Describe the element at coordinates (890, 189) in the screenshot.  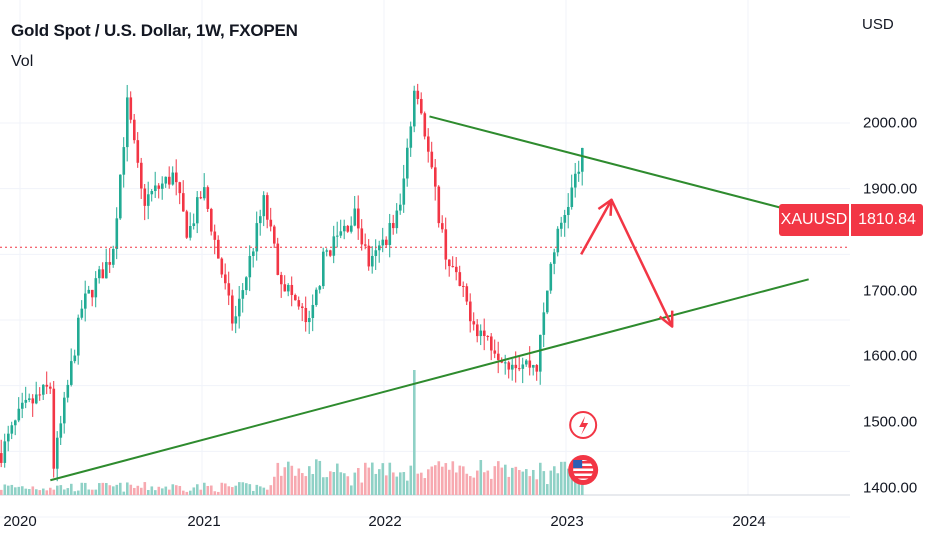
I see `y-tick-label: 1900.00` at that location.